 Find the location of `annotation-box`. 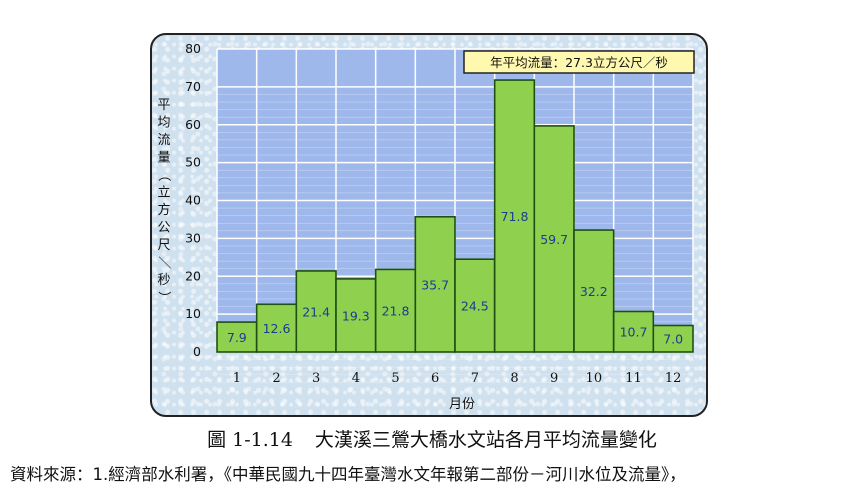

annotation-box is located at coordinates (579, 62).